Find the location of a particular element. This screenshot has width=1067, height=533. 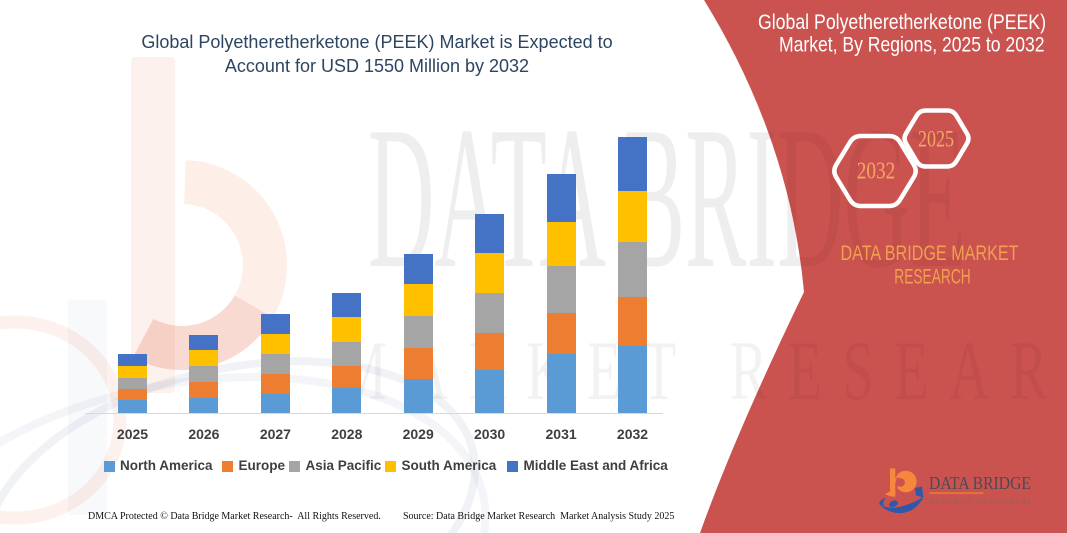

svg-text: RESEARCH is located at coordinates (932, 277).